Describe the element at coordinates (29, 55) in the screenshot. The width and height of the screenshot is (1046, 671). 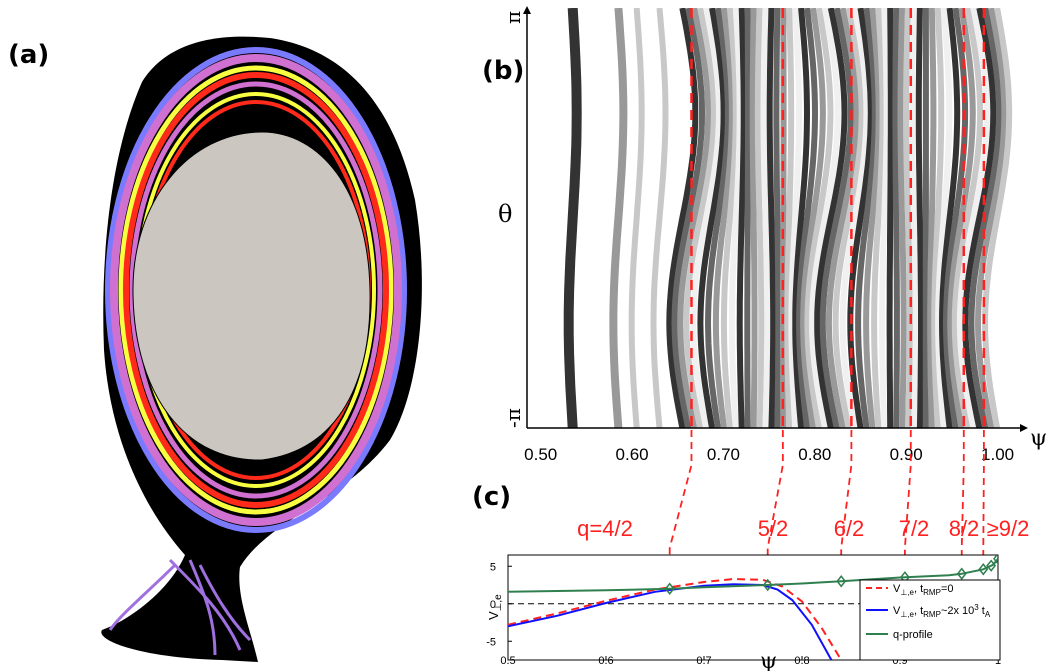
I see `panel-label-a: (a)` at that location.